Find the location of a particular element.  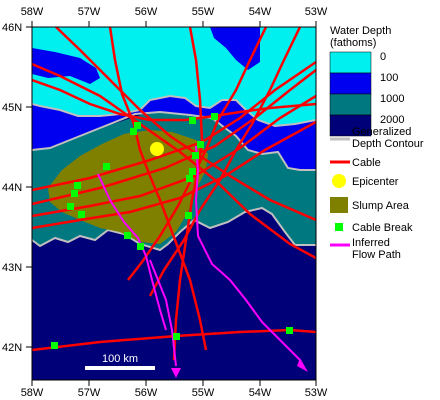

bottom-axis-label: 58W is located at coordinates (32, 393).